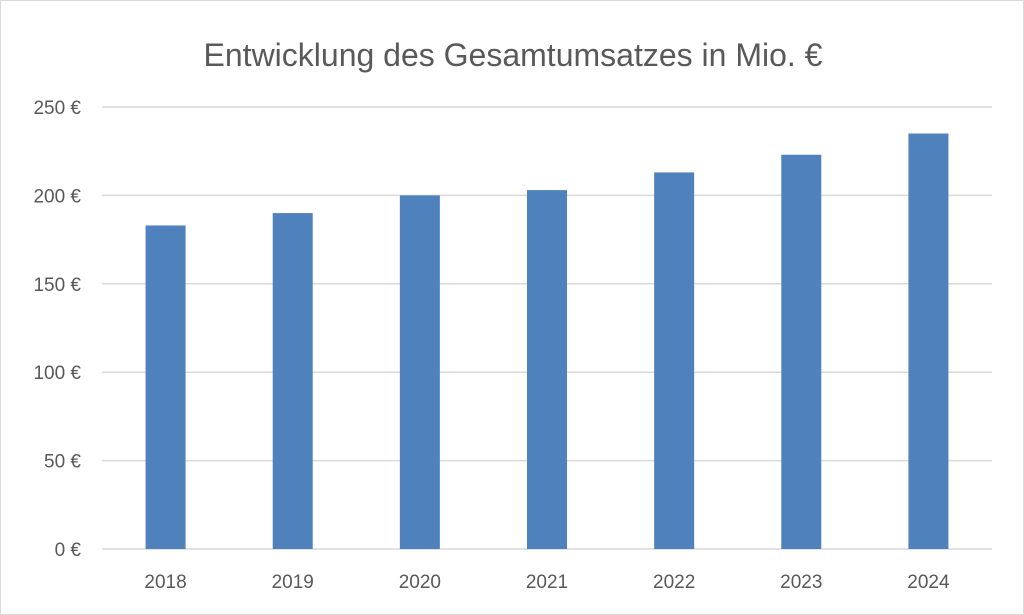 Image resolution: width=1024 pixels, height=615 pixels. What do you see at coordinates (801, 351) in the screenshot?
I see `bar-2023` at bounding box center [801, 351].